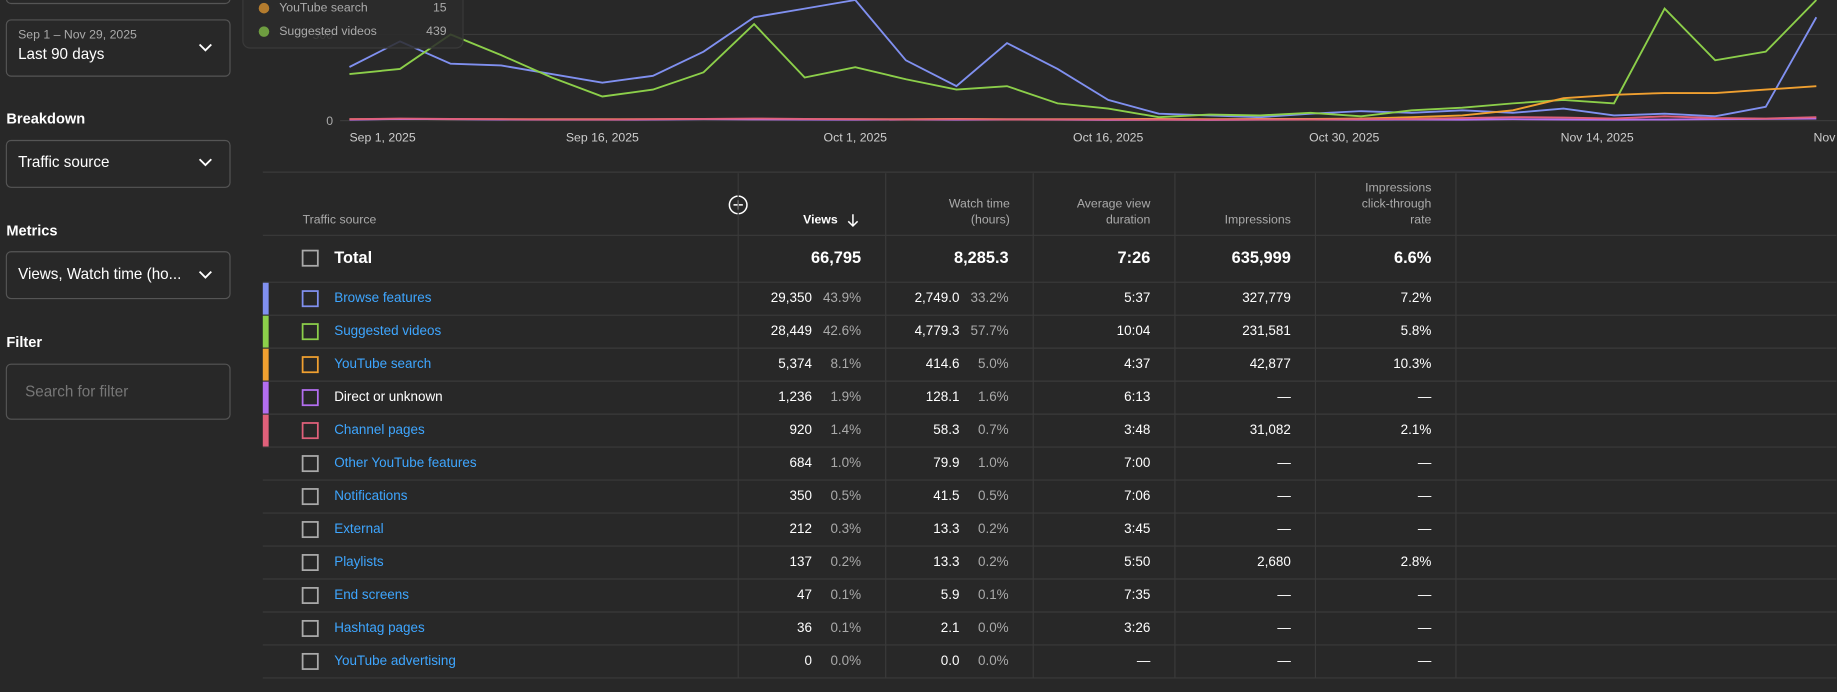  Describe the element at coordinates (1270, 363) in the screenshot. I see `cell: 42,877` at that location.